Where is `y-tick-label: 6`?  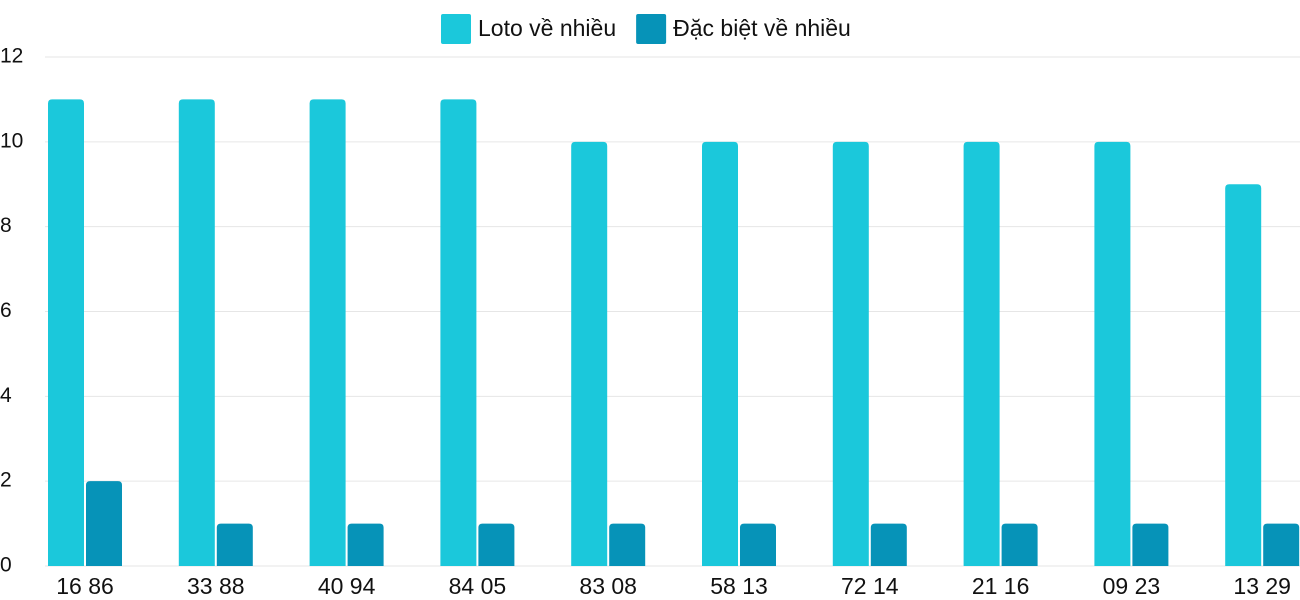
y-tick-label: 6 is located at coordinates (6, 310).